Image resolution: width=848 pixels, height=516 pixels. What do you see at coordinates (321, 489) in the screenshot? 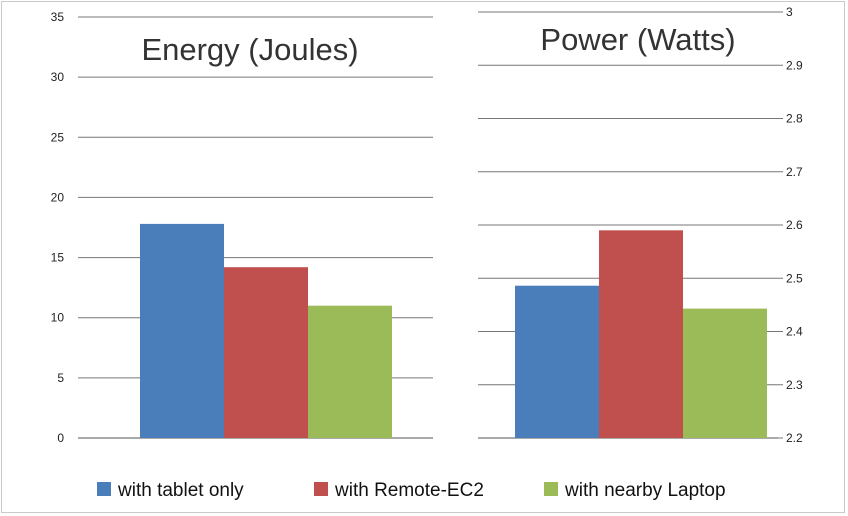
I see `legend-swatch-remote-ec2` at bounding box center [321, 489].